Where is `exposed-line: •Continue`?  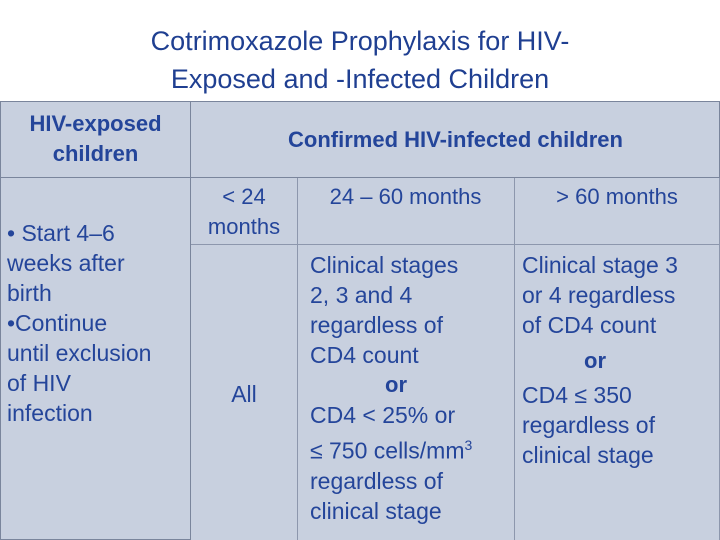 exposed-line: •Continue is located at coordinates (57, 323).